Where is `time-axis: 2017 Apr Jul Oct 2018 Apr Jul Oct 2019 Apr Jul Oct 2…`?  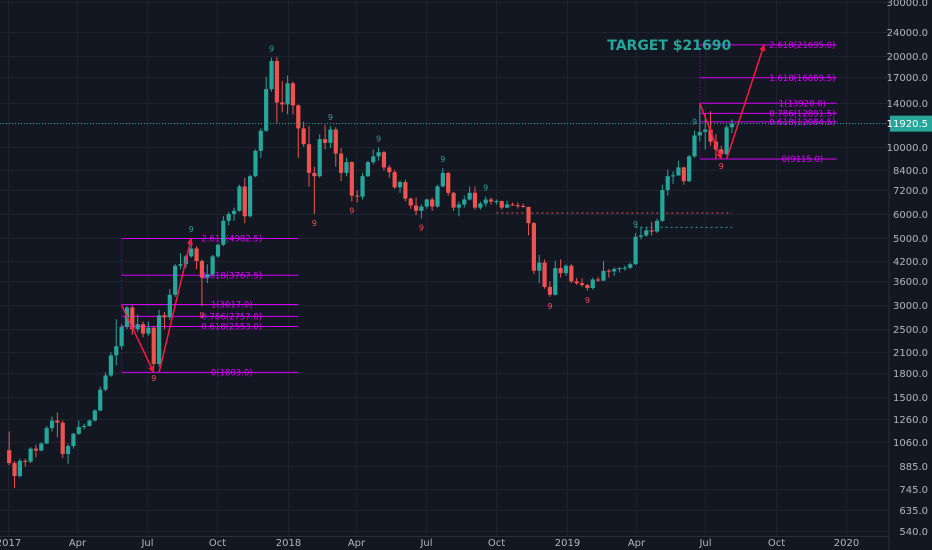 time-axis: 2017 Apr Jul Oct 2018 Apr Jul Oct 2019 Apr Jul Oct 2… is located at coordinates (444, 543).